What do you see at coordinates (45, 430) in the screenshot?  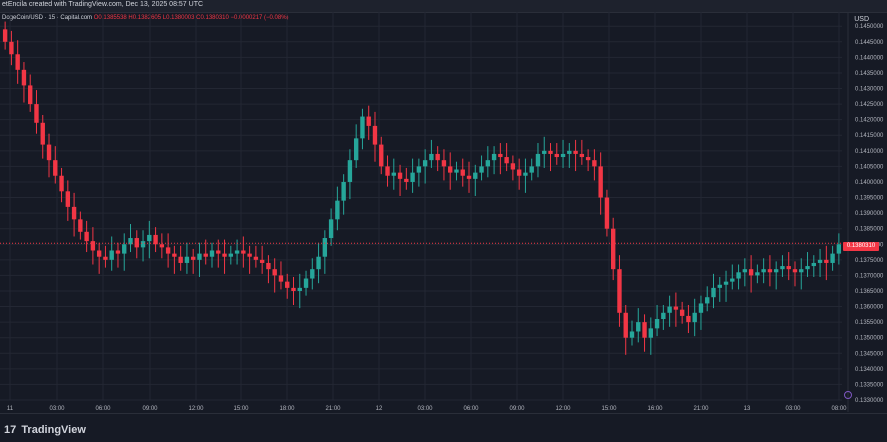 I see `tradingview-logo: 17 TradingView` at bounding box center [45, 430].